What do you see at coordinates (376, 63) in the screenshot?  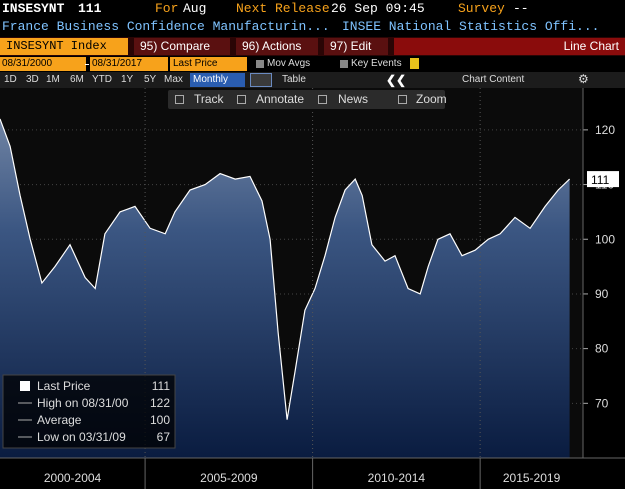 I see `key-events: Key Events` at bounding box center [376, 63].